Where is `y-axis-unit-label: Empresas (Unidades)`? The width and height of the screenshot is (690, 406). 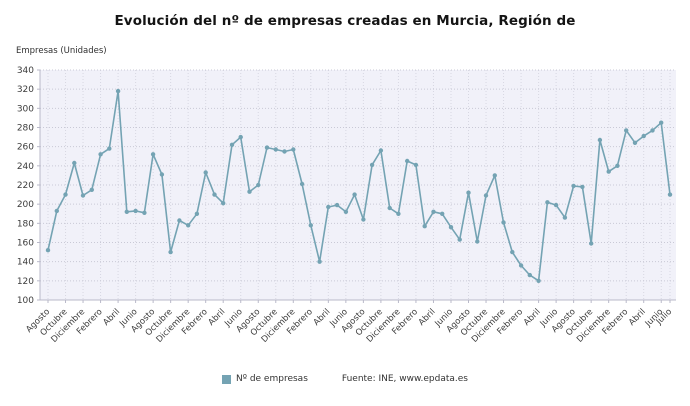
y-axis-unit-label: Empresas (Unidades) is located at coordinates (61, 51).